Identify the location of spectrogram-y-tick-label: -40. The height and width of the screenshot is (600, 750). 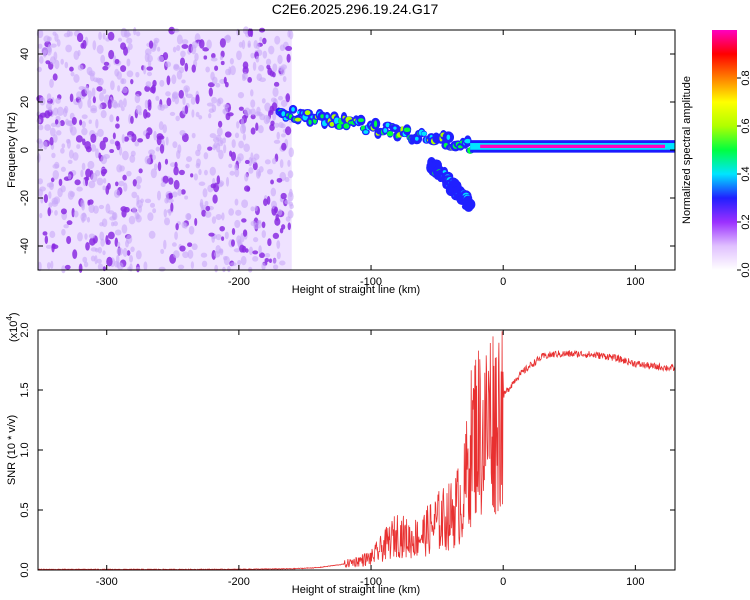
(25, 246).